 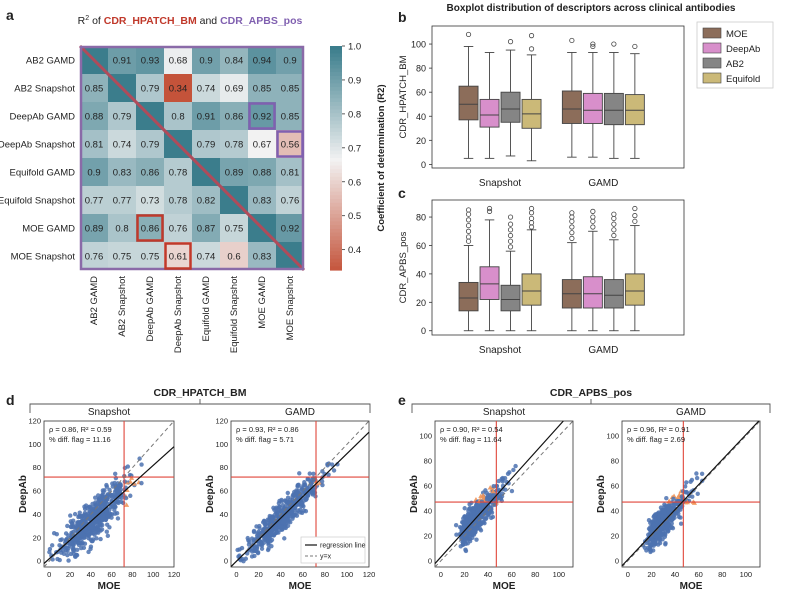 I want to click on heatmap-value: 0.83, so click(x=262, y=201).